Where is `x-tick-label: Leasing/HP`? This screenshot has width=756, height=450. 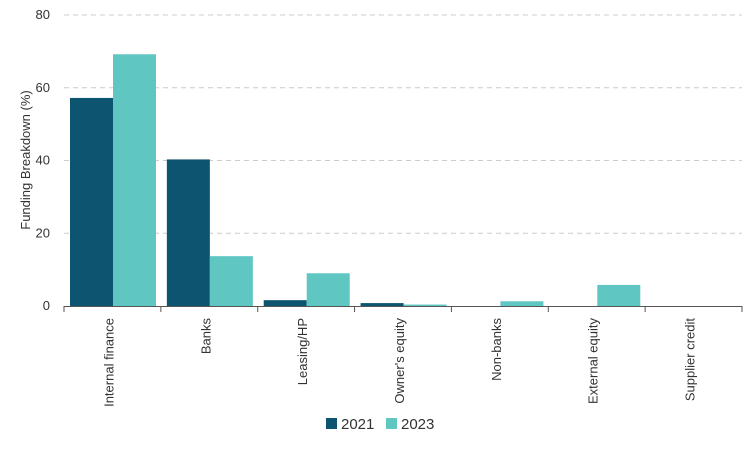
x-tick-label: Leasing/HP is located at coordinates (302, 351).